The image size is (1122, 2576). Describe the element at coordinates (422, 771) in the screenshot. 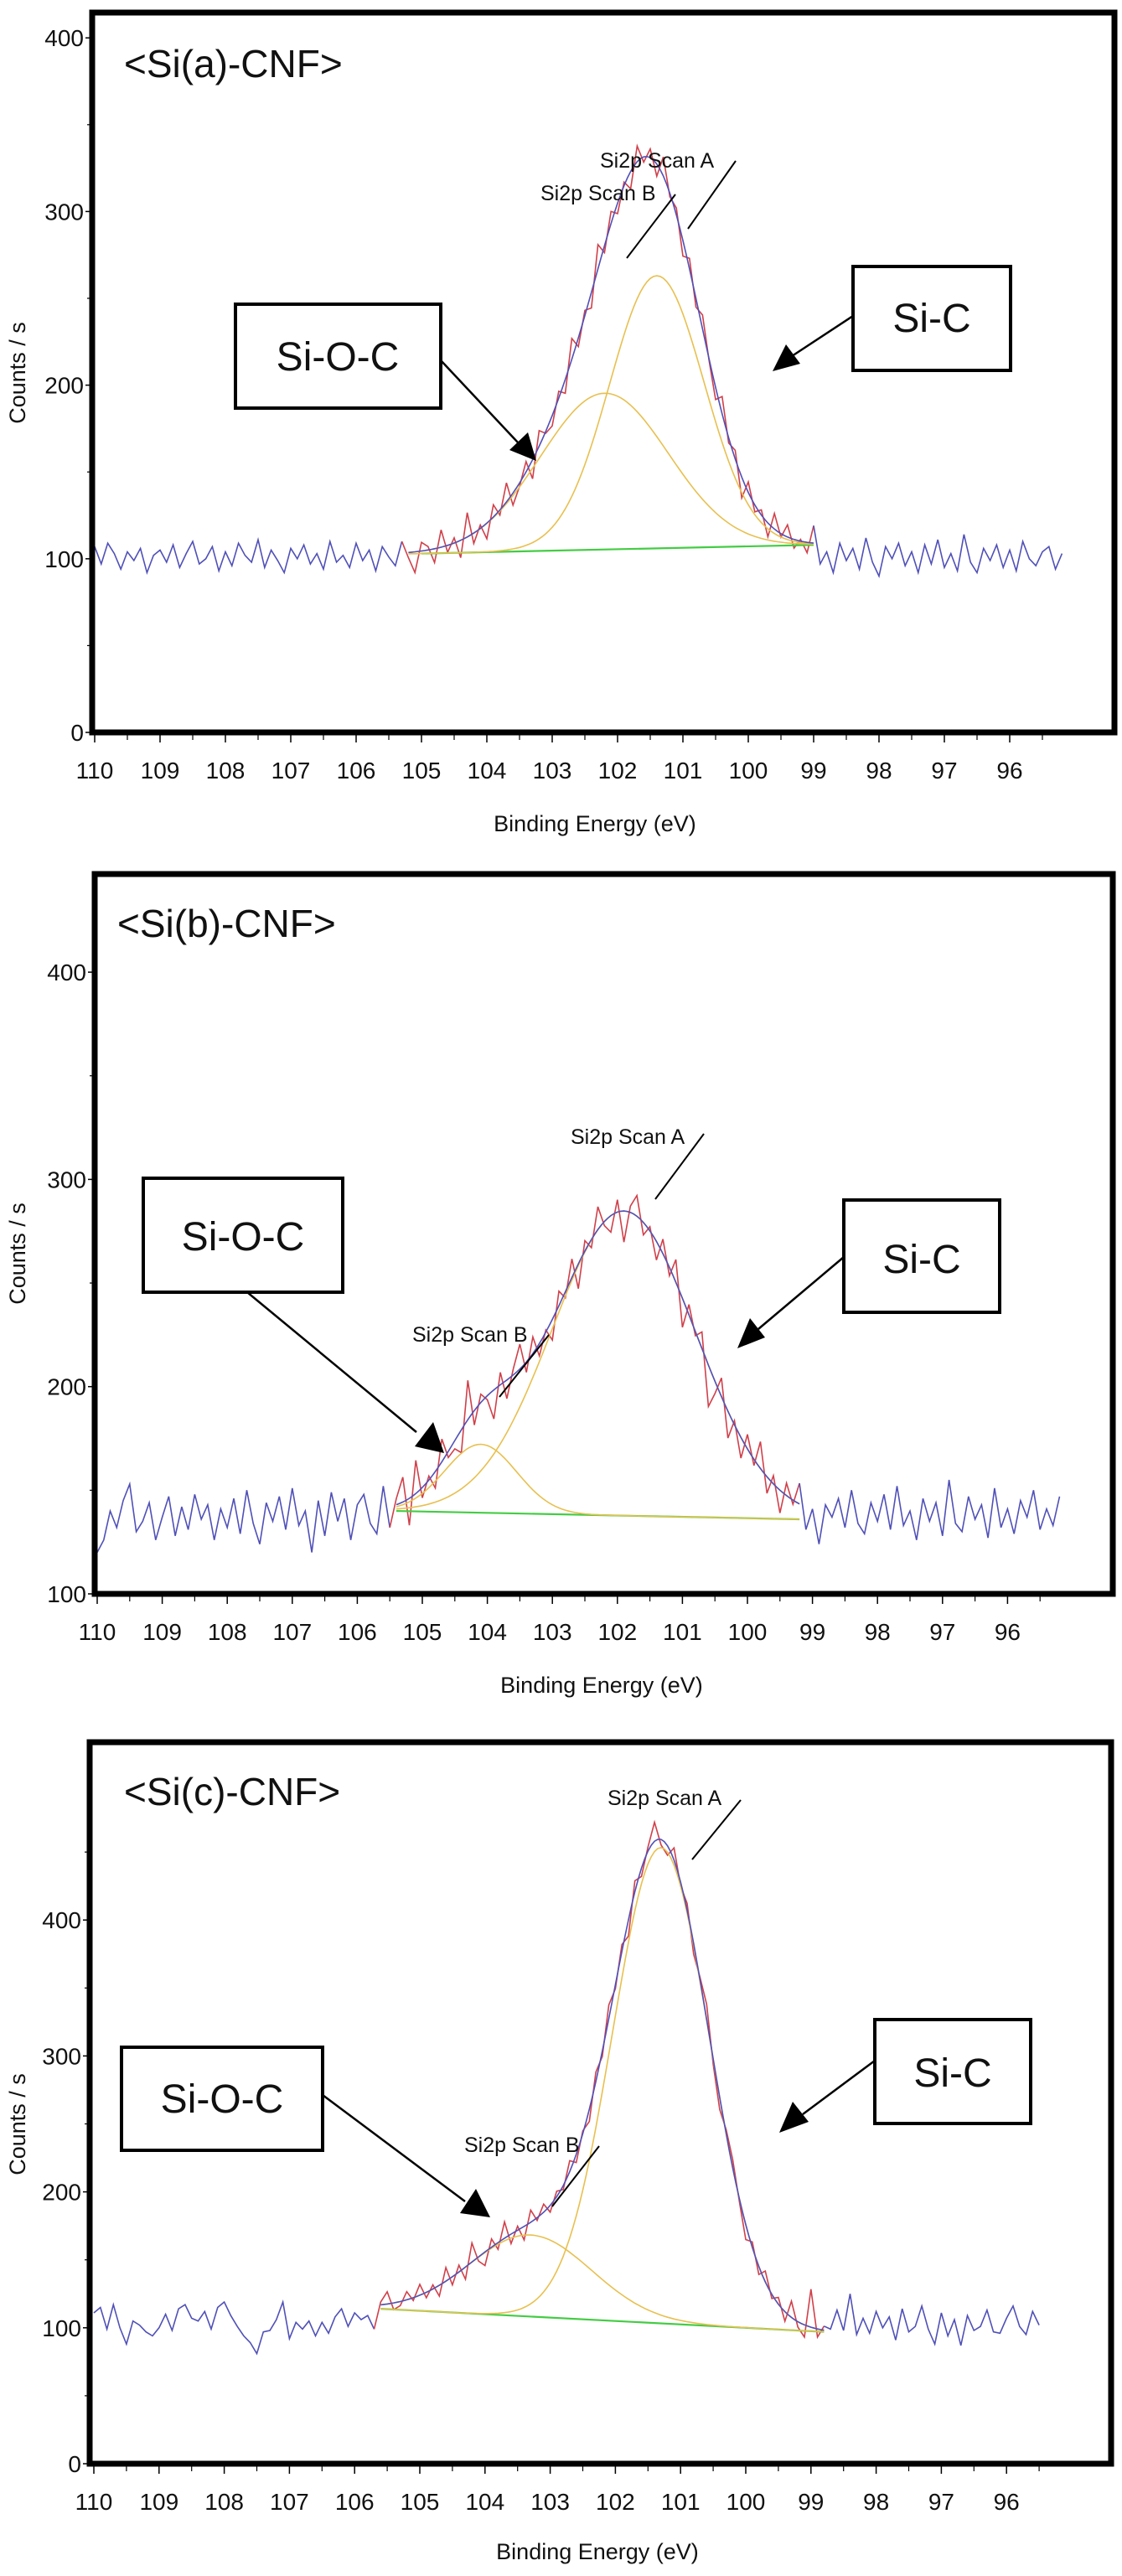

I see `x-tick-label: 105` at that location.